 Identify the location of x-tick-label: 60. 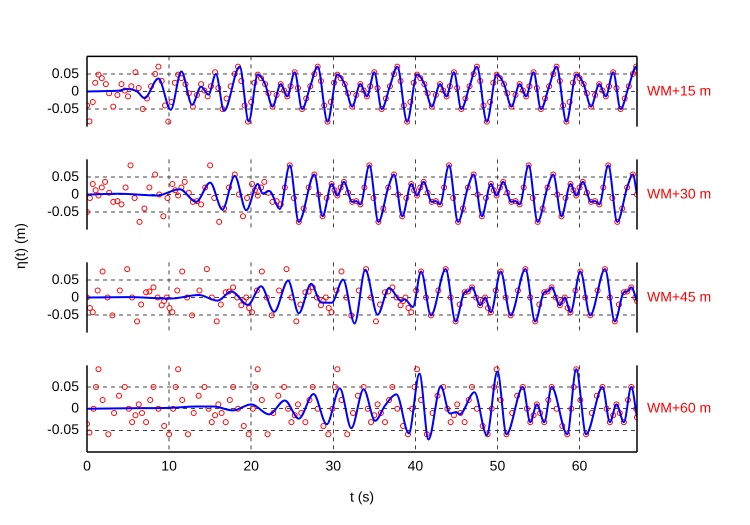
(580, 465).